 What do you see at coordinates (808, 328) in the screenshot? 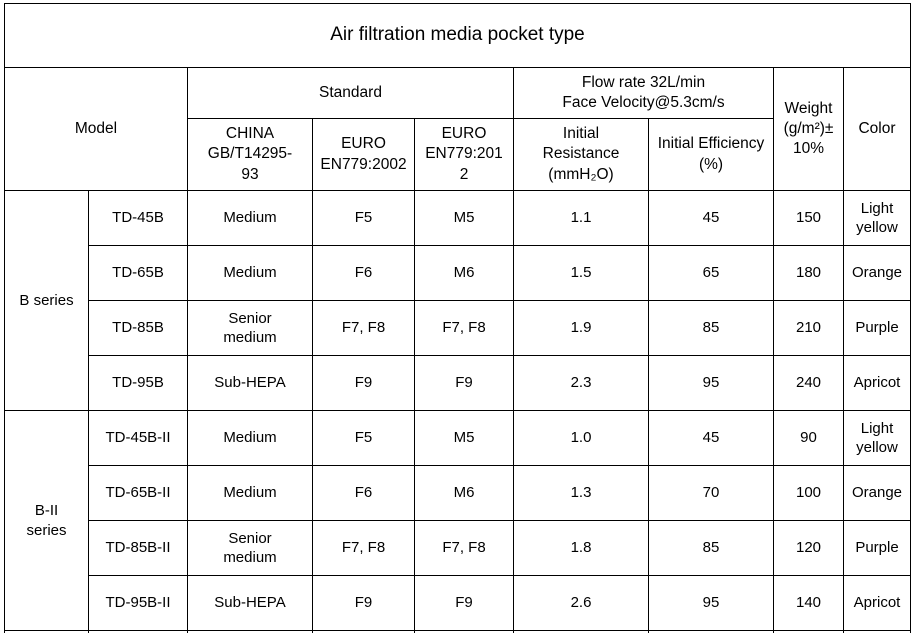
I see `weight-cell: 210` at bounding box center [808, 328].